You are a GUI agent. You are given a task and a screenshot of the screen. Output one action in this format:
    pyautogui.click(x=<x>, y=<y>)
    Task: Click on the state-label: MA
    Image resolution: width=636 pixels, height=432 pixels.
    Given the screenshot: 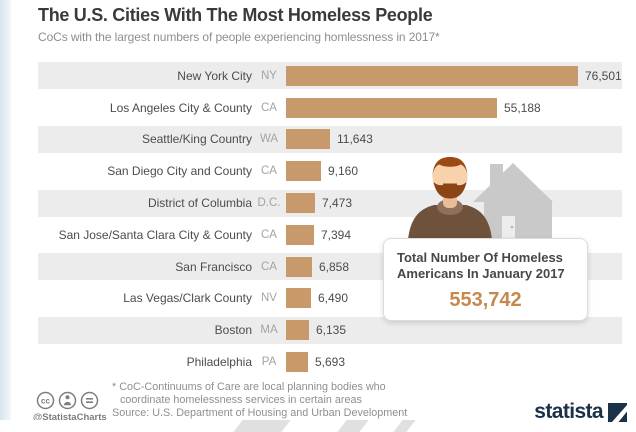 What is the action you would take?
    pyautogui.click(x=269, y=330)
    